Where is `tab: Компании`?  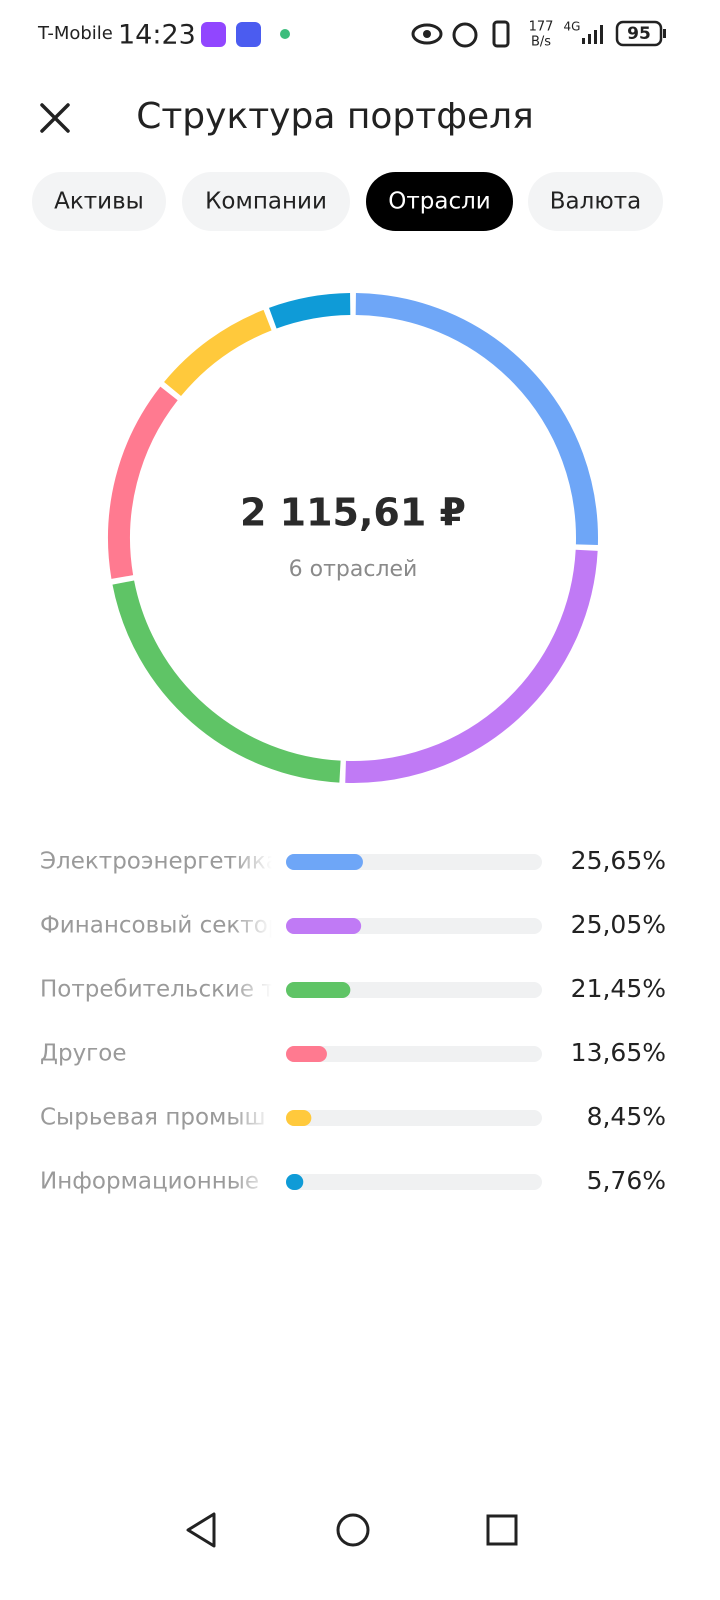 tab: Компании is located at coordinates (266, 201).